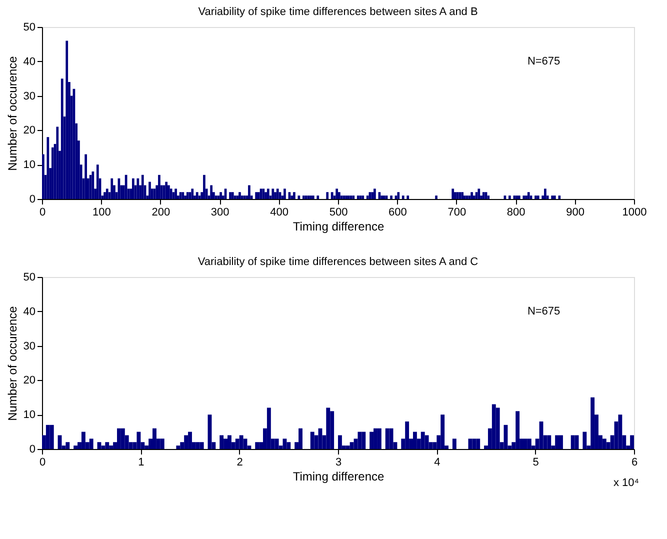  What do you see at coordinates (437, 462) in the screenshot?
I see `x-tick-label: 4` at bounding box center [437, 462].